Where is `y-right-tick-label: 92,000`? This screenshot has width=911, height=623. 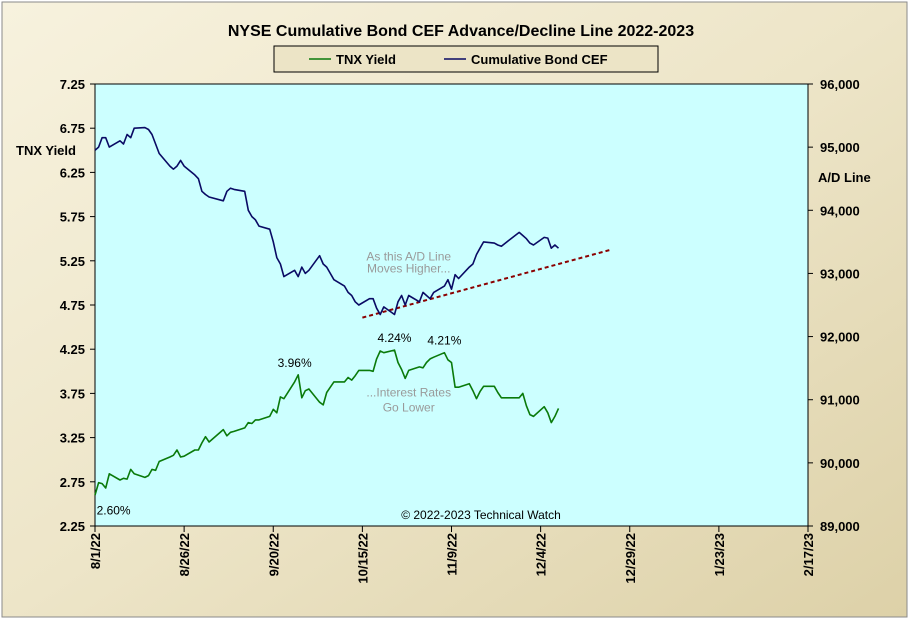
y-right-tick-label: 92,000 is located at coordinates (840, 337).